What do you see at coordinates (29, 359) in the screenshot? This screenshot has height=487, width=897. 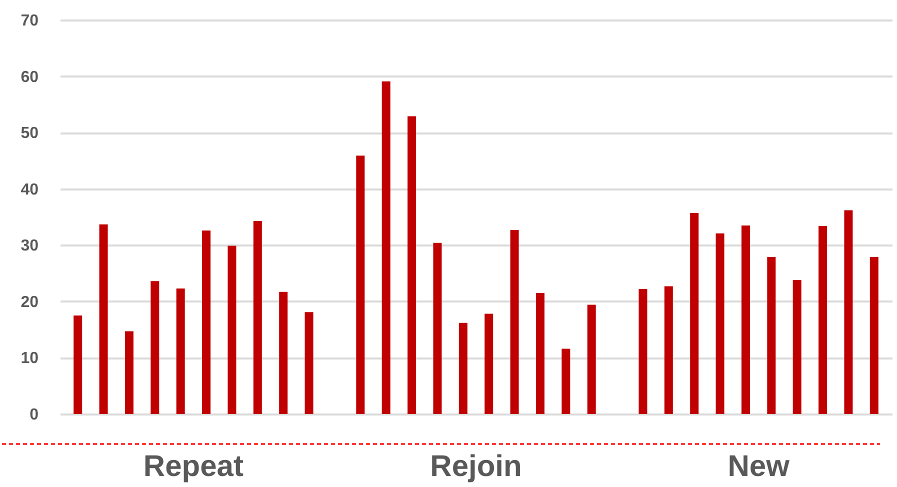 I see `y-tick-label: 10` at bounding box center [29, 359].